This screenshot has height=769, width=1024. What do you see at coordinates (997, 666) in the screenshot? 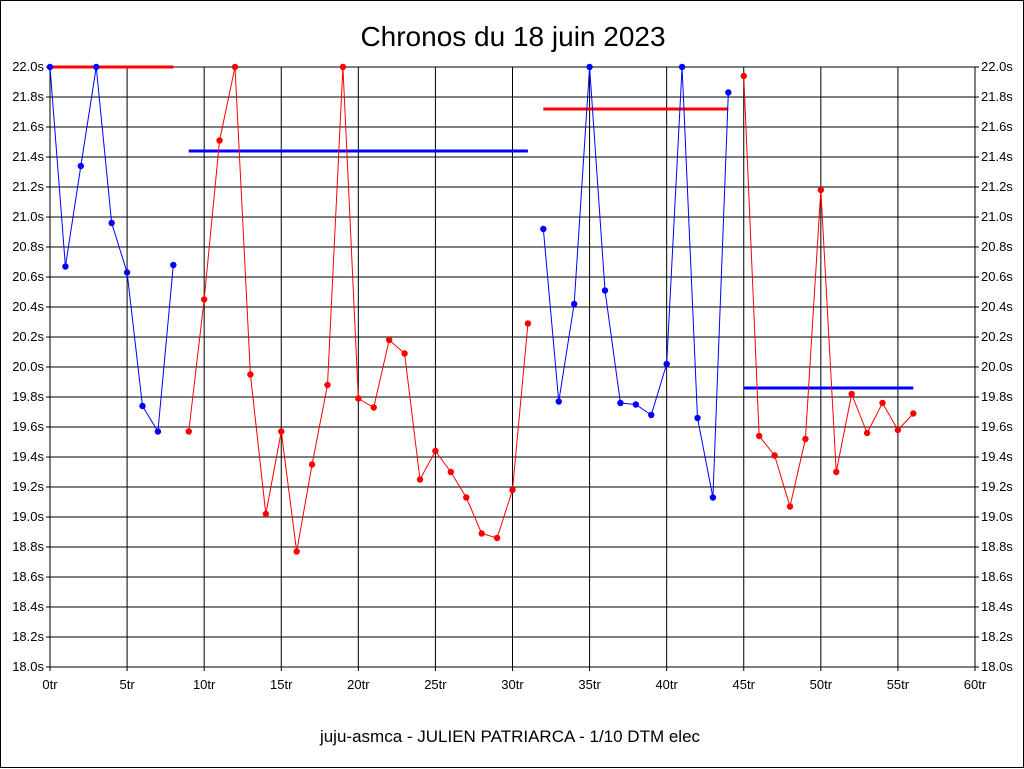
I see `y-tick-label-right: 18.0s` at bounding box center [997, 666].